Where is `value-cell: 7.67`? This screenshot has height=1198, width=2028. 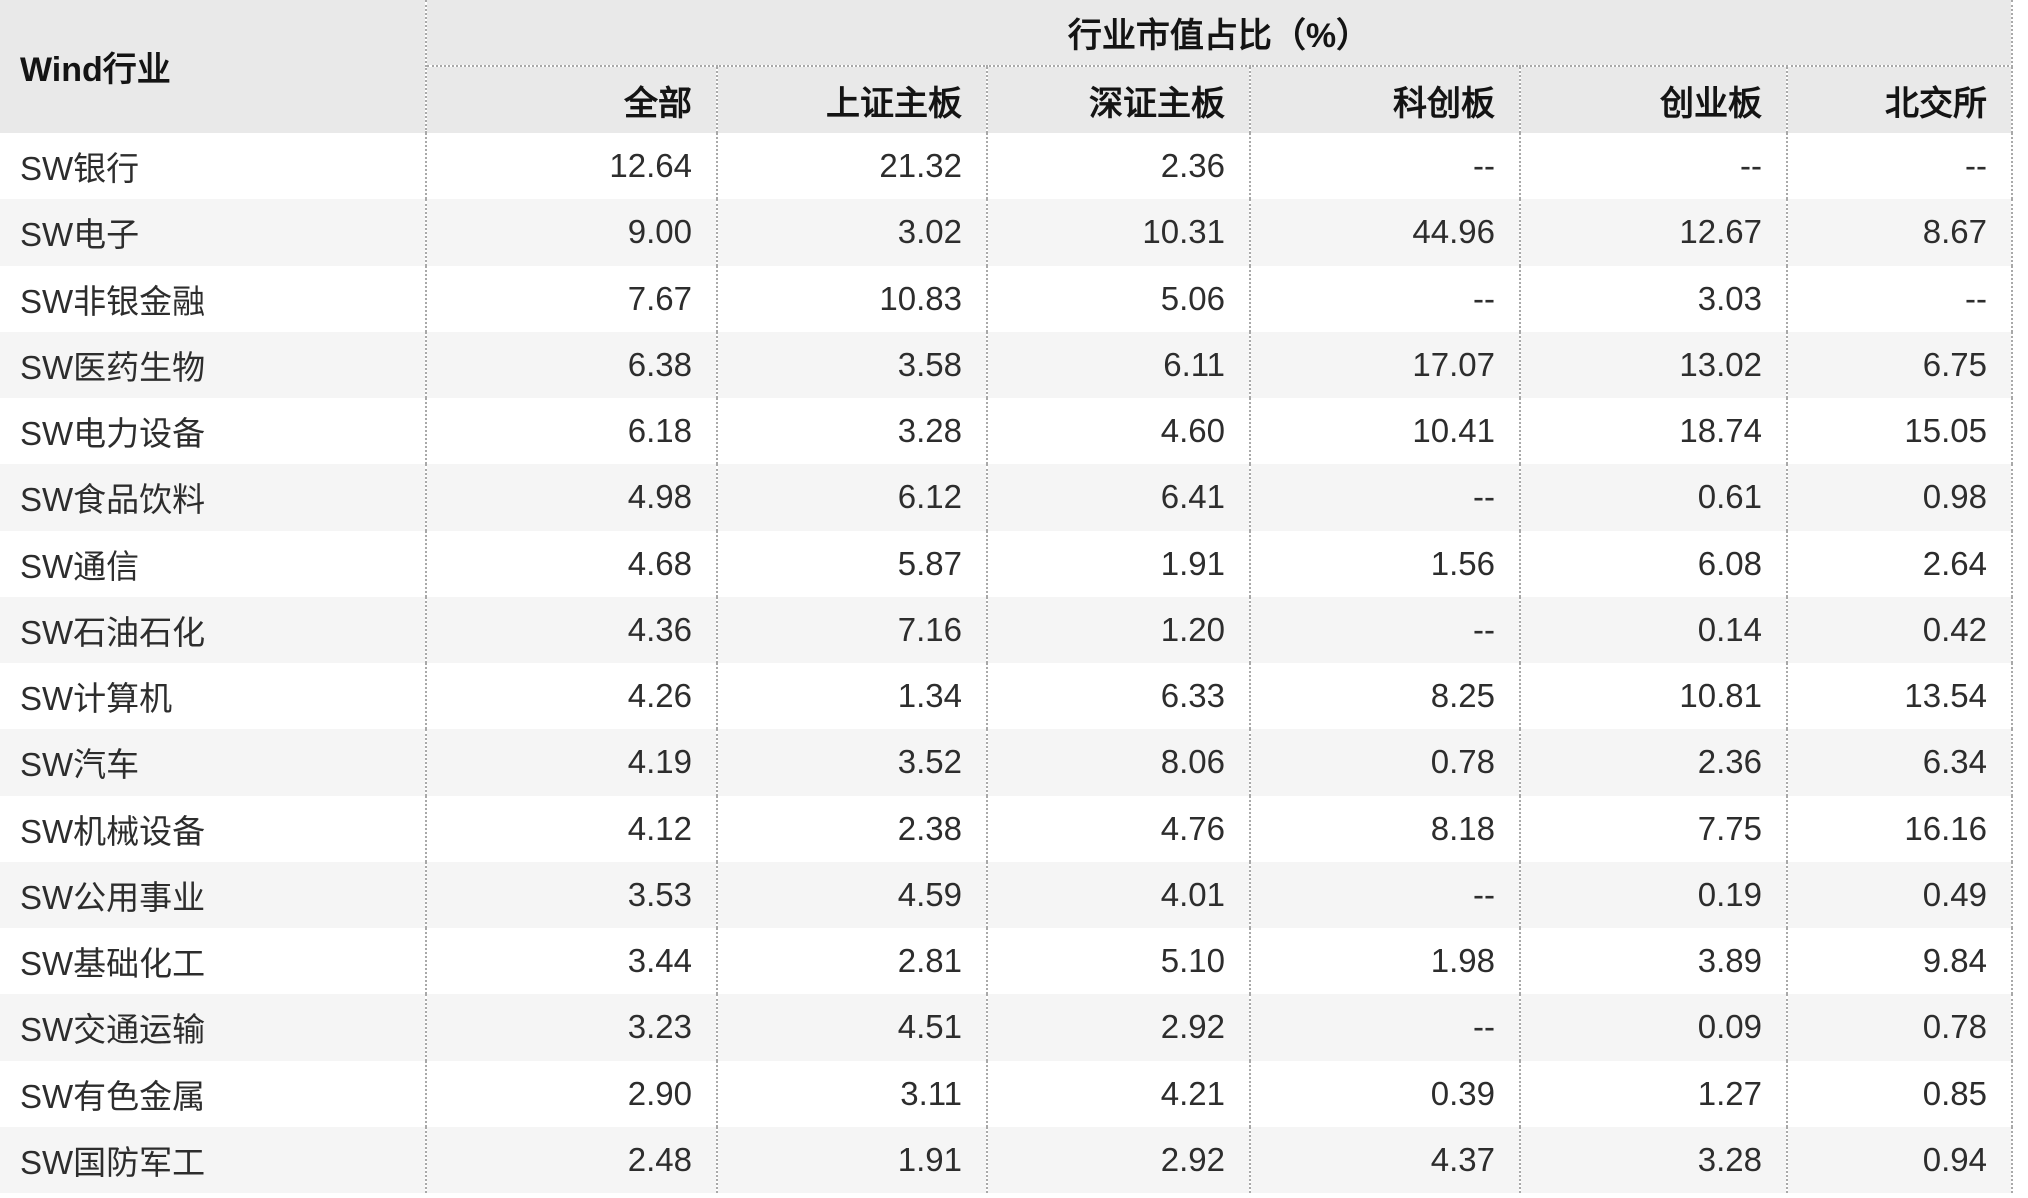 value-cell: 7.67 is located at coordinates (571, 298).